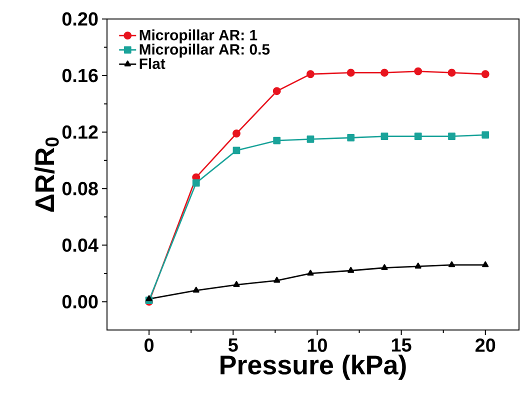  What do you see at coordinates (80, 75) in the screenshot?
I see `y-tick-label: 0.16` at bounding box center [80, 75].